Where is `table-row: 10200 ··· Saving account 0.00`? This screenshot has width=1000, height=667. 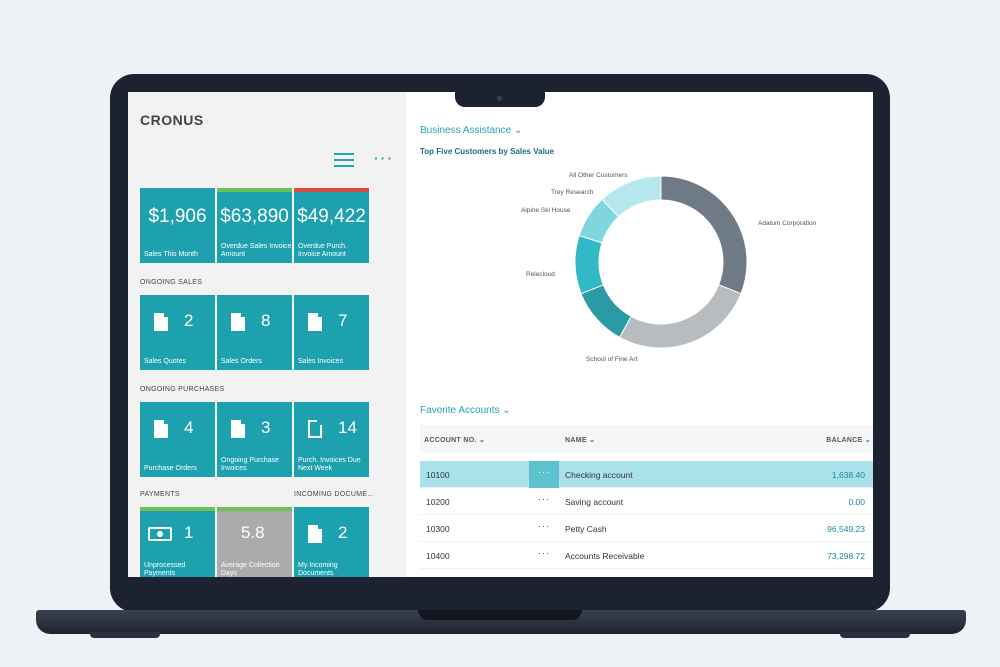 table-row: 10200 ··· Saving account 0.00 is located at coordinates (646, 501).